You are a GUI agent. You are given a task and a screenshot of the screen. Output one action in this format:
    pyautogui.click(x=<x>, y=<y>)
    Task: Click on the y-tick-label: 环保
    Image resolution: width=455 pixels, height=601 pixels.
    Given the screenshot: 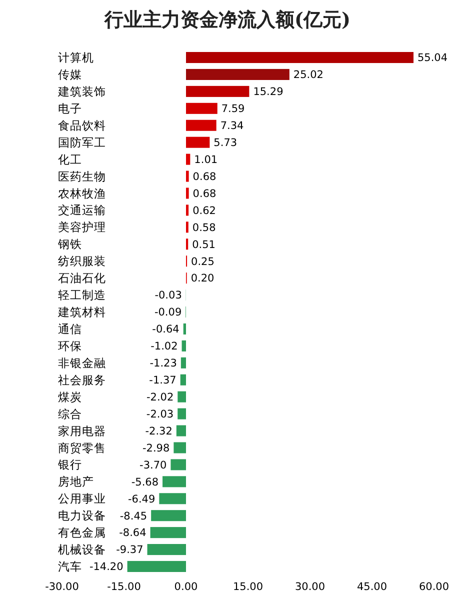 What is the action you would take?
    pyautogui.click(x=70, y=345)
    